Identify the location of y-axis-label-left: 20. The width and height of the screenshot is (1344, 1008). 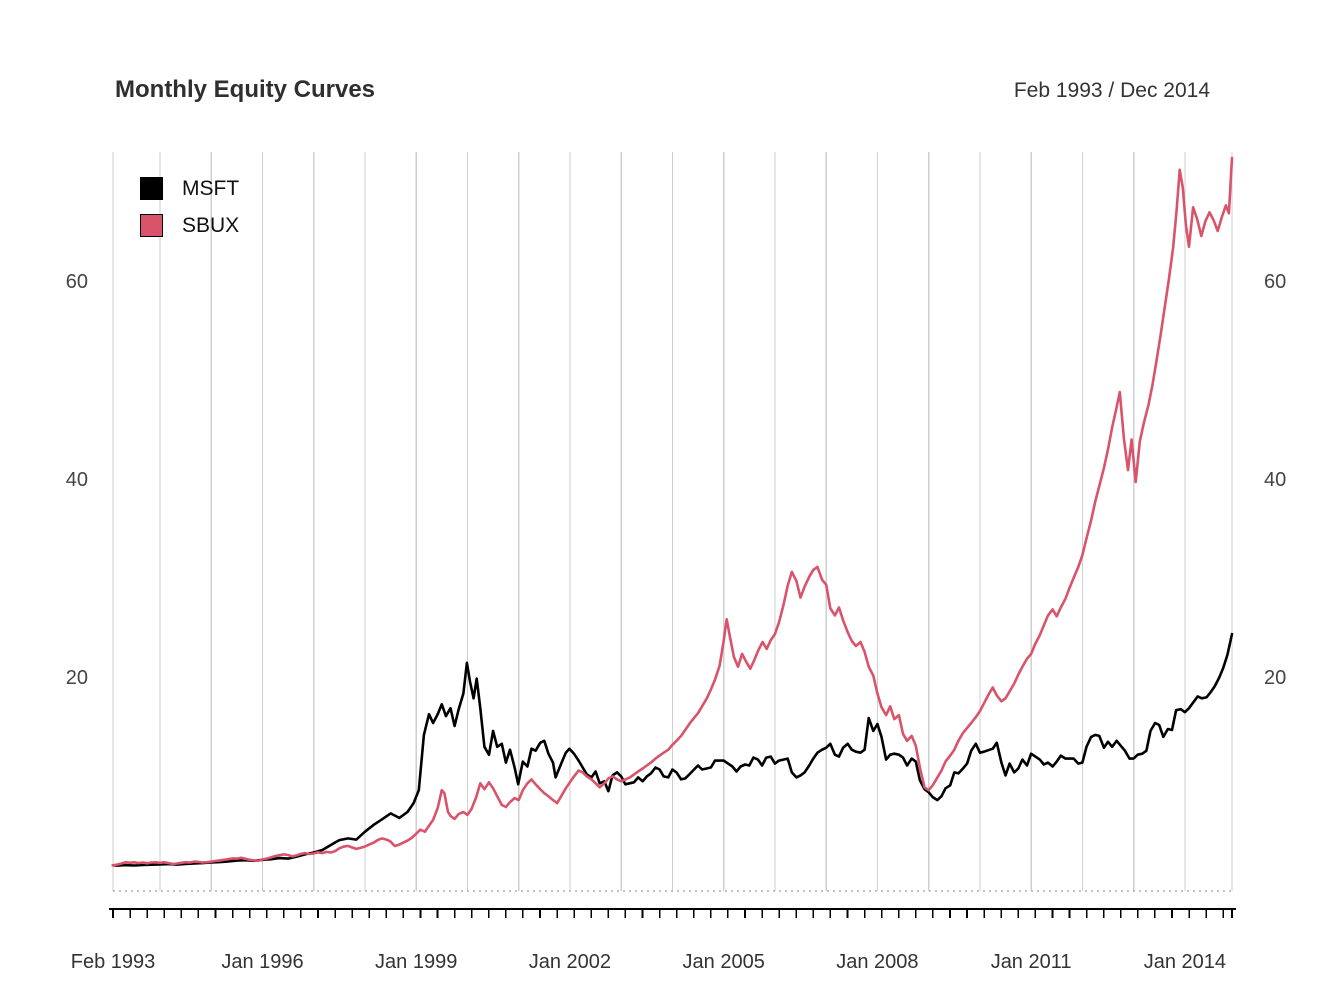
(76, 677).